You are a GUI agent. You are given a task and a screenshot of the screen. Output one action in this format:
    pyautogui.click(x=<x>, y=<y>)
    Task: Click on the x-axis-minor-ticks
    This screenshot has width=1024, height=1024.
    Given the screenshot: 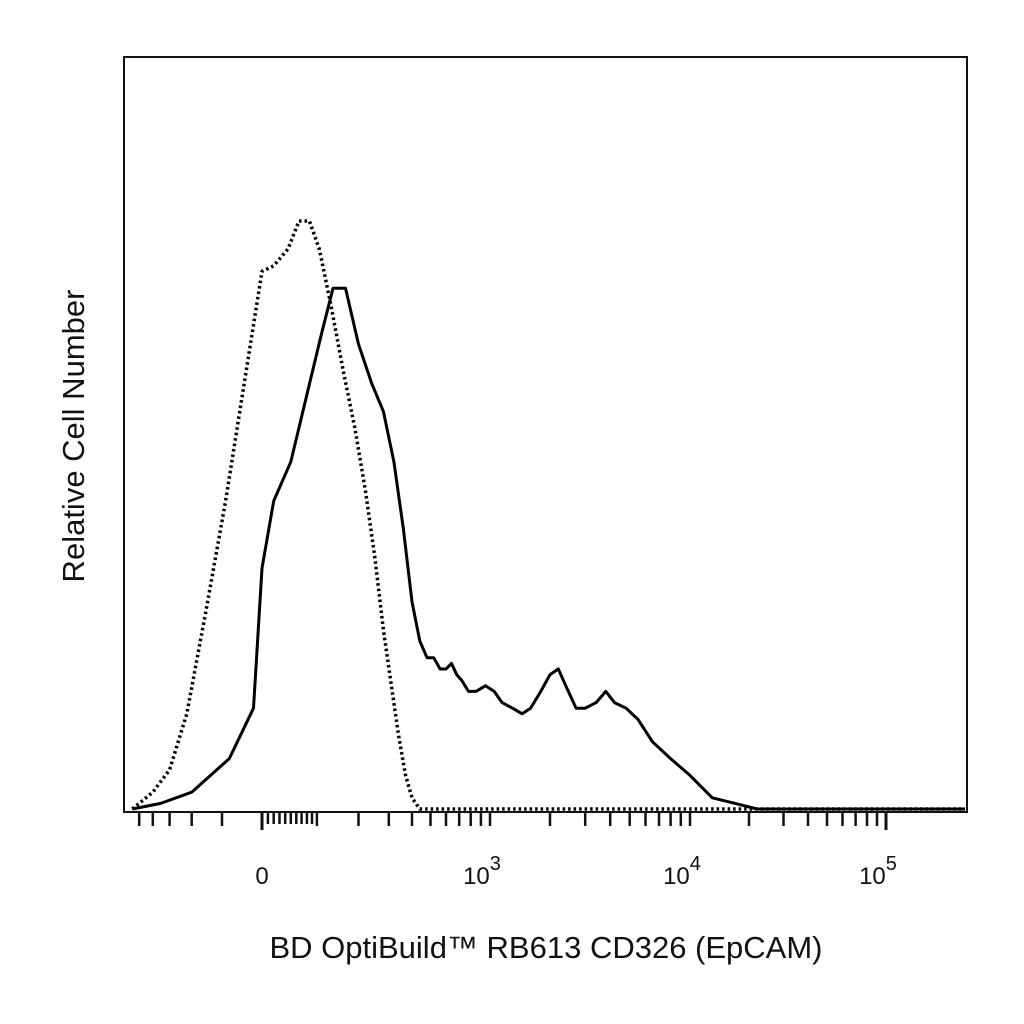 What is the action you would take?
    pyautogui.click(x=512, y=821)
    